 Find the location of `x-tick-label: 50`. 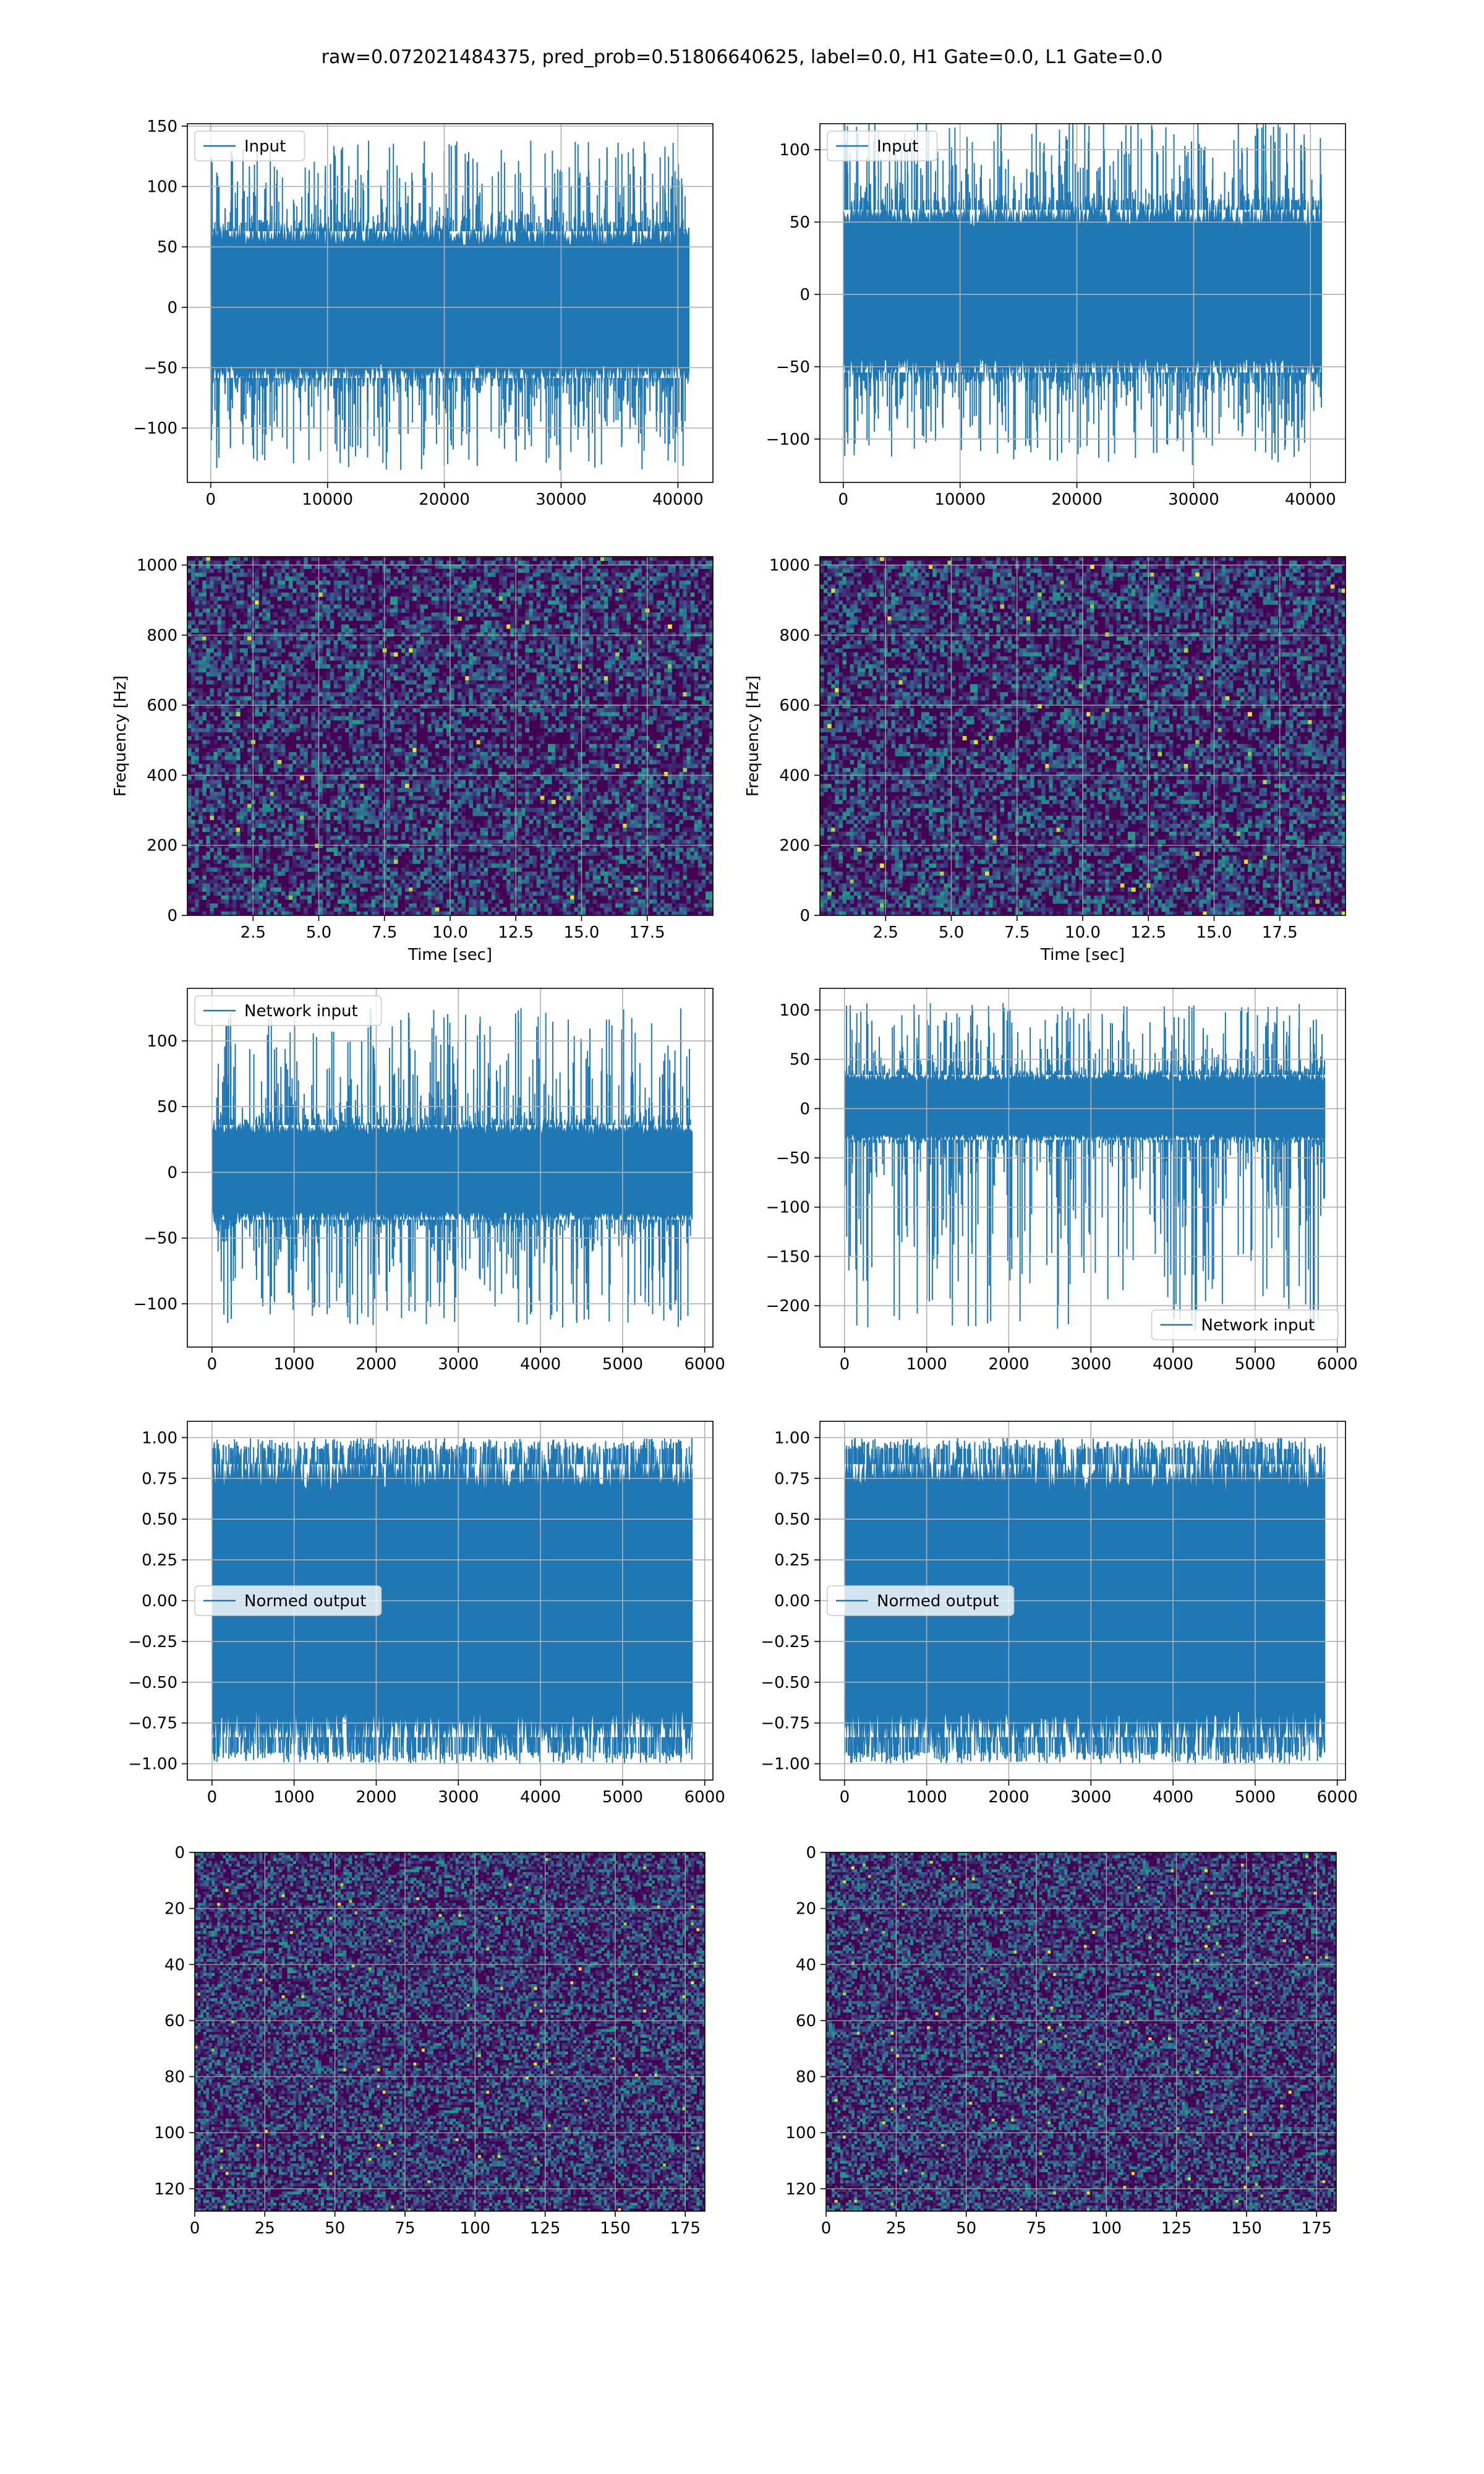

x-tick-label: 50 is located at coordinates (966, 2228).